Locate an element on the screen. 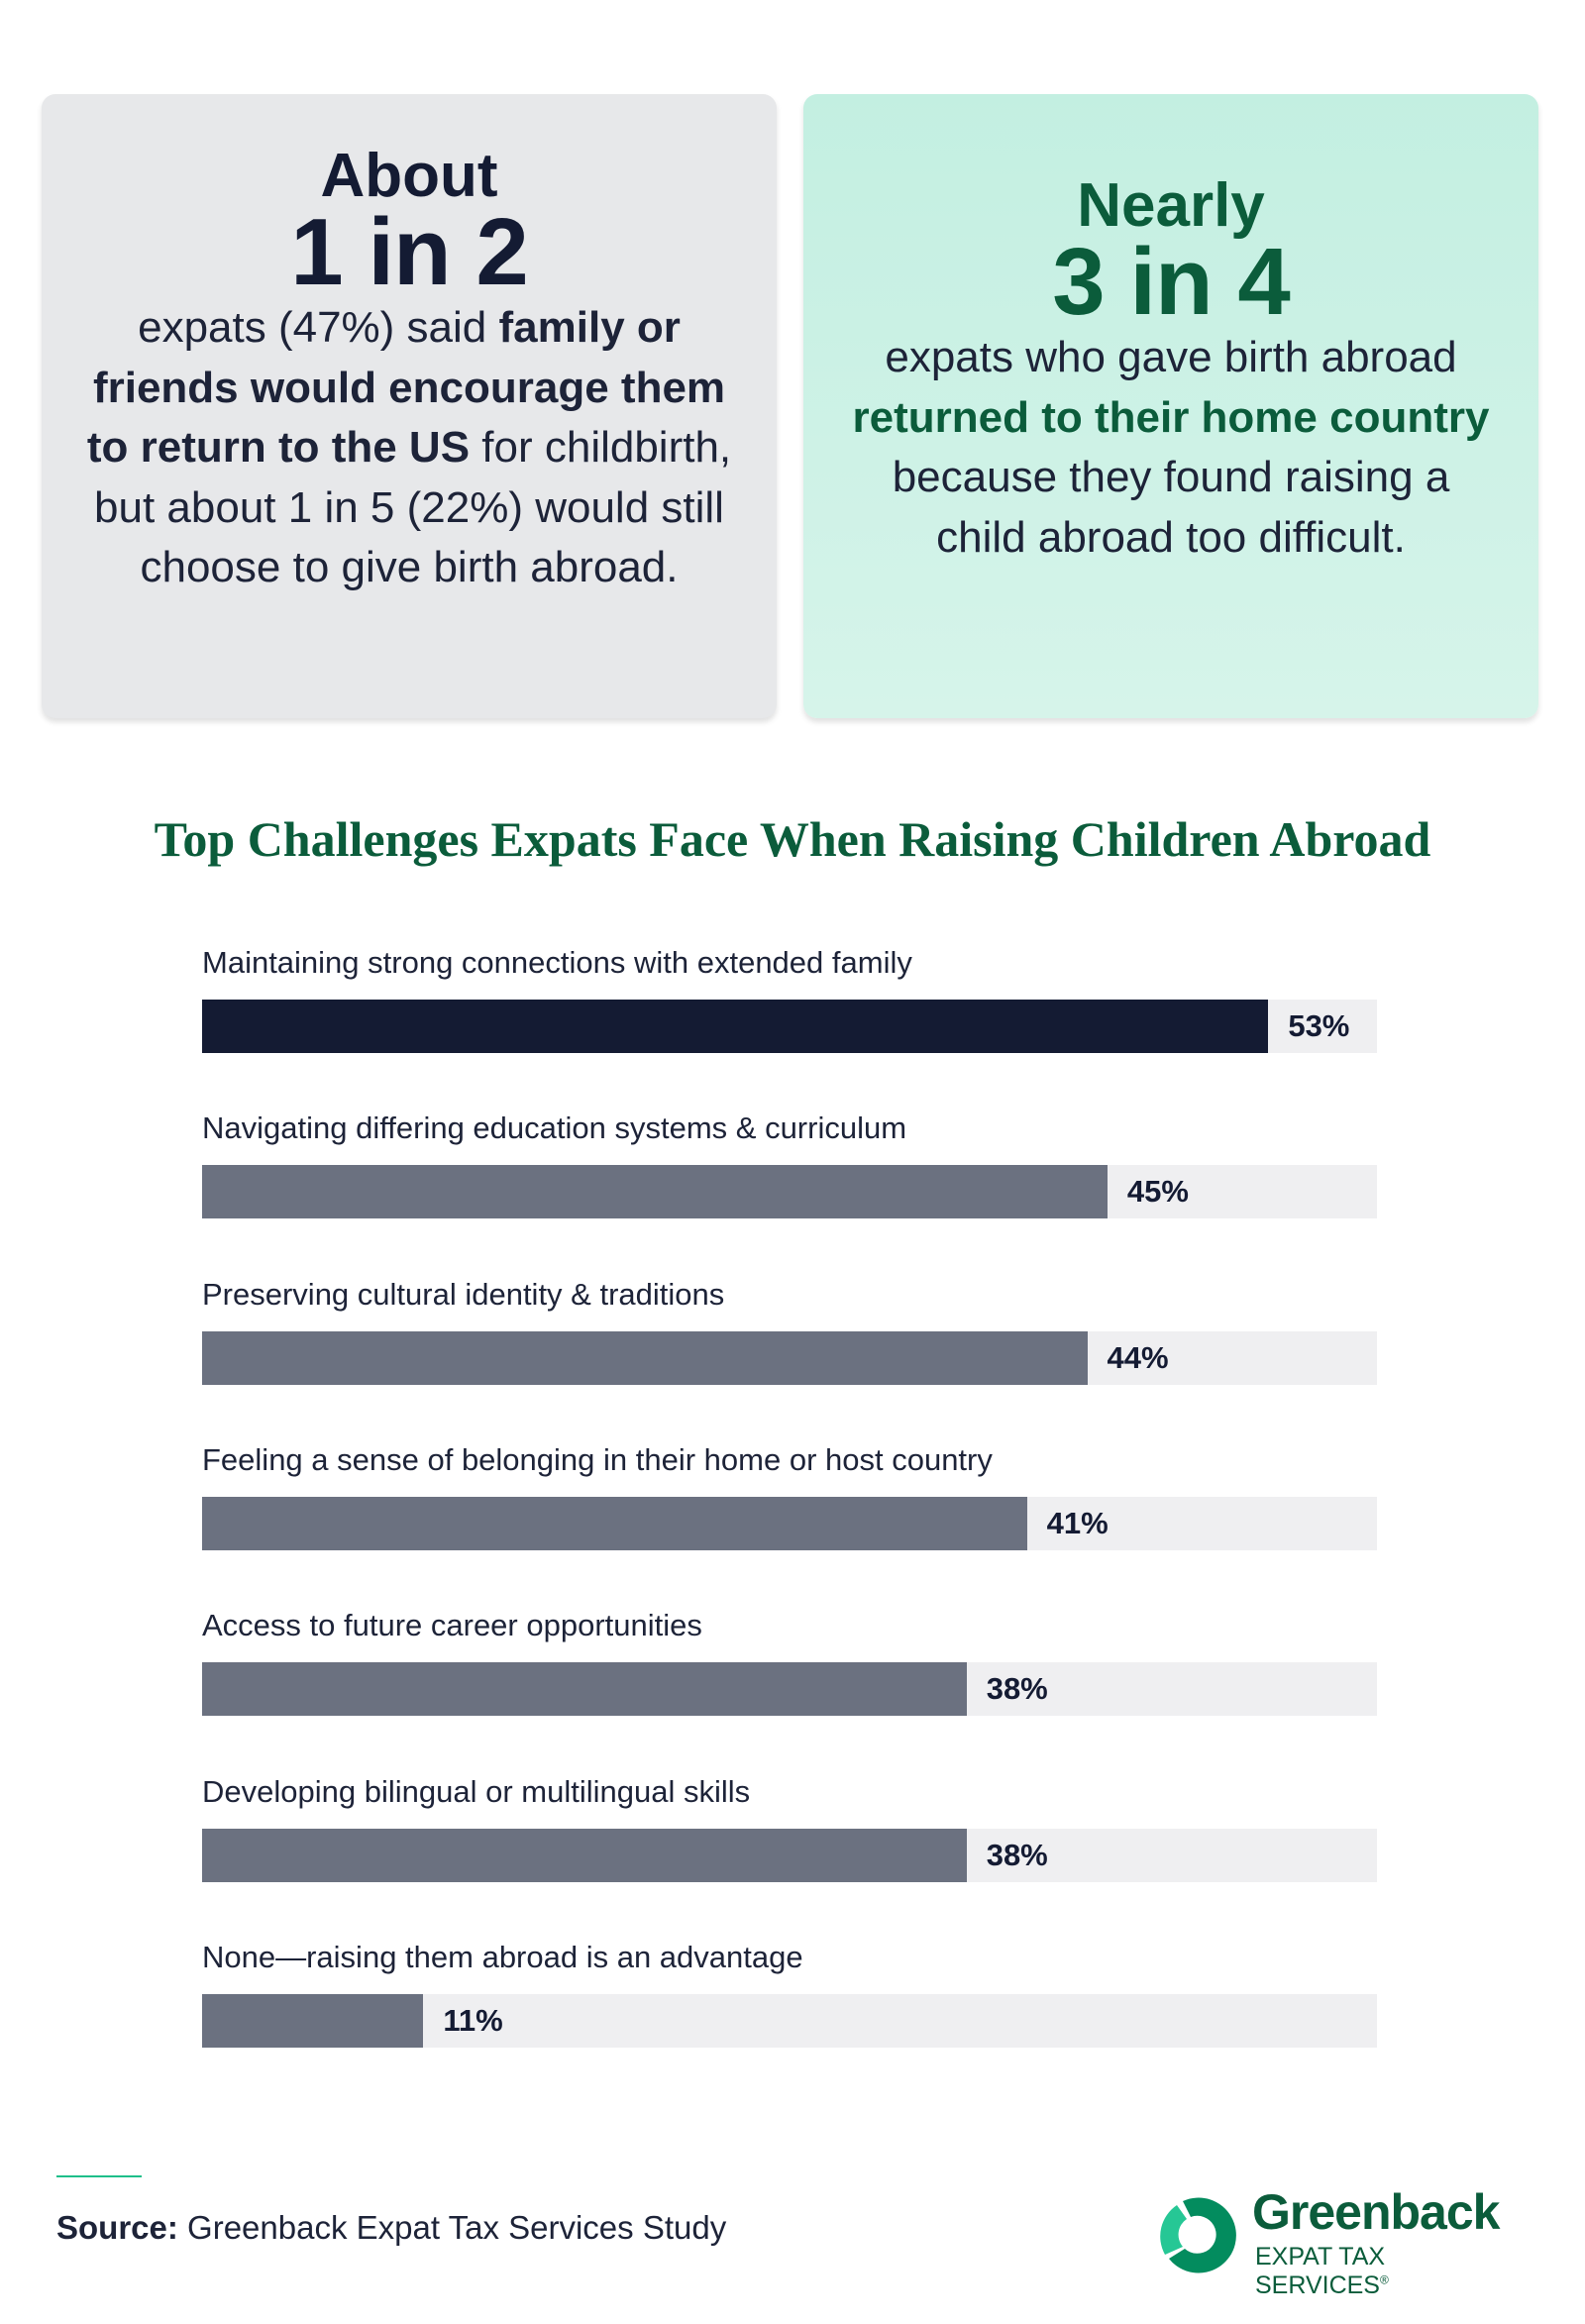  bar-track: 44% is located at coordinates (789, 1357).